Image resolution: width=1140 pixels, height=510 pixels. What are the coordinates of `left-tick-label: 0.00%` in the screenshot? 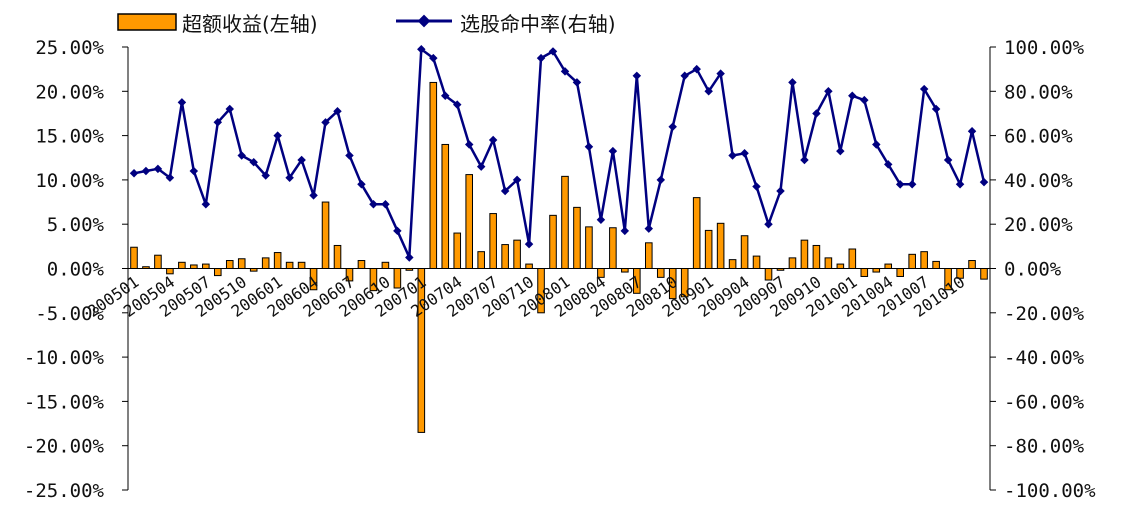 It's located at (76, 270).